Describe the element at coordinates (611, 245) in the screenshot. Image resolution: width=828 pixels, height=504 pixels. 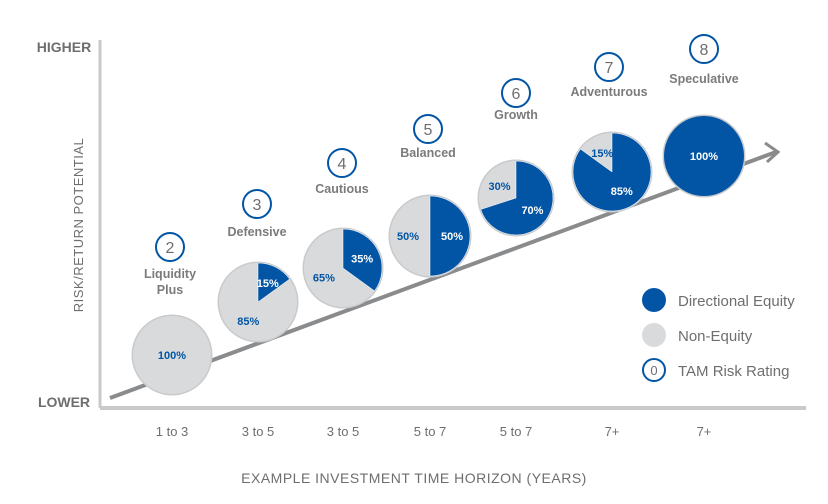
I see `portfolio-7: 85% 15% 7 Adventurous 7+` at that location.